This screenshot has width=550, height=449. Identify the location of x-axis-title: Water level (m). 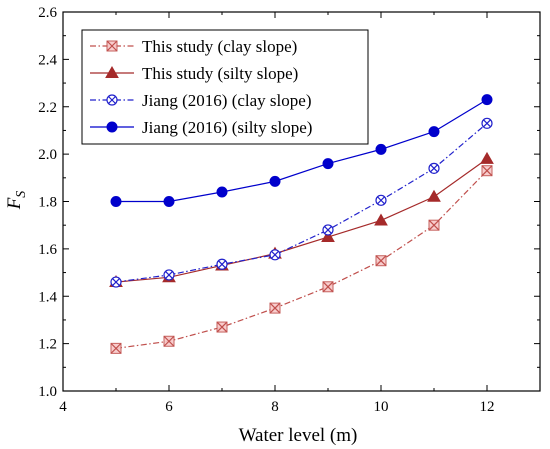
(298, 435).